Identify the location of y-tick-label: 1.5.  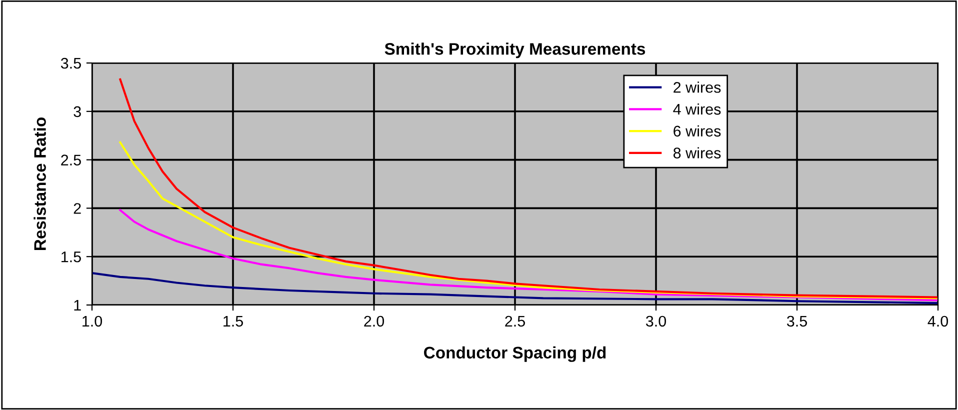
(71, 257).